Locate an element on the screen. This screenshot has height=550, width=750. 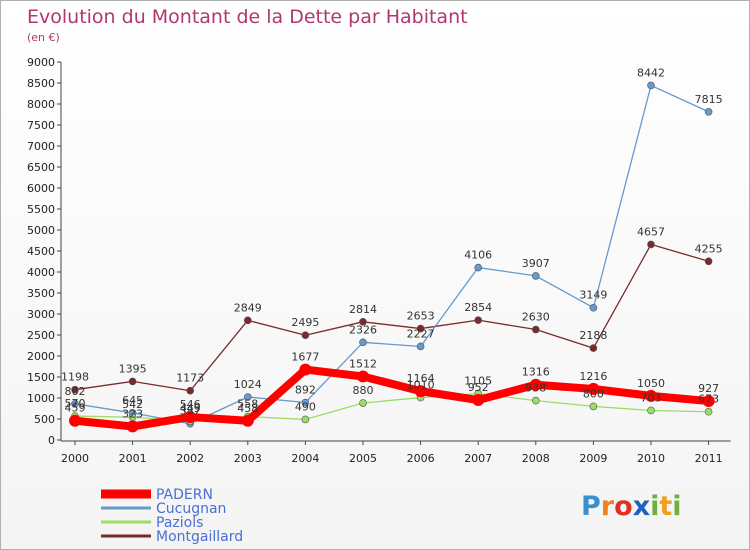
y-tick-label: 9000 is located at coordinates (41, 62).